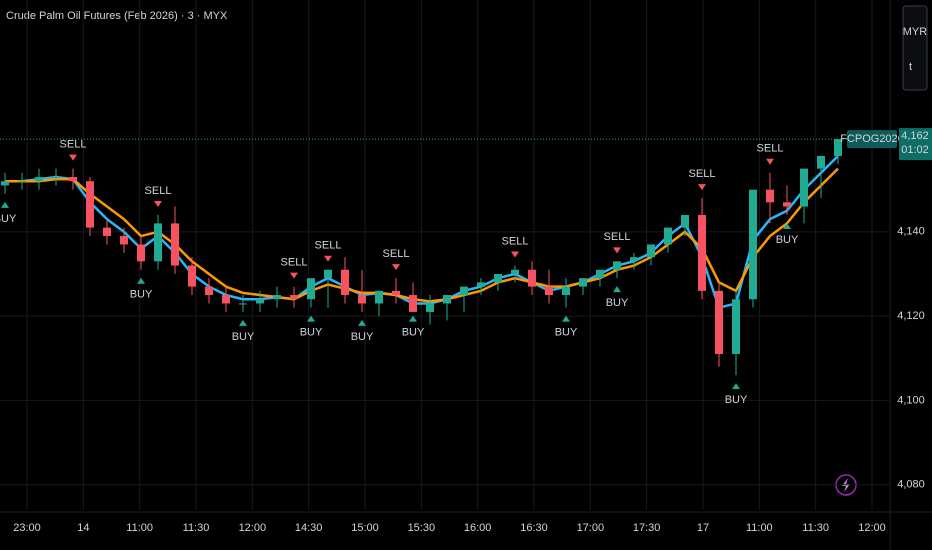 Image resolution: width=932 pixels, height=550 pixels. I want to click on x-tick-label: 17:30, so click(647, 528).